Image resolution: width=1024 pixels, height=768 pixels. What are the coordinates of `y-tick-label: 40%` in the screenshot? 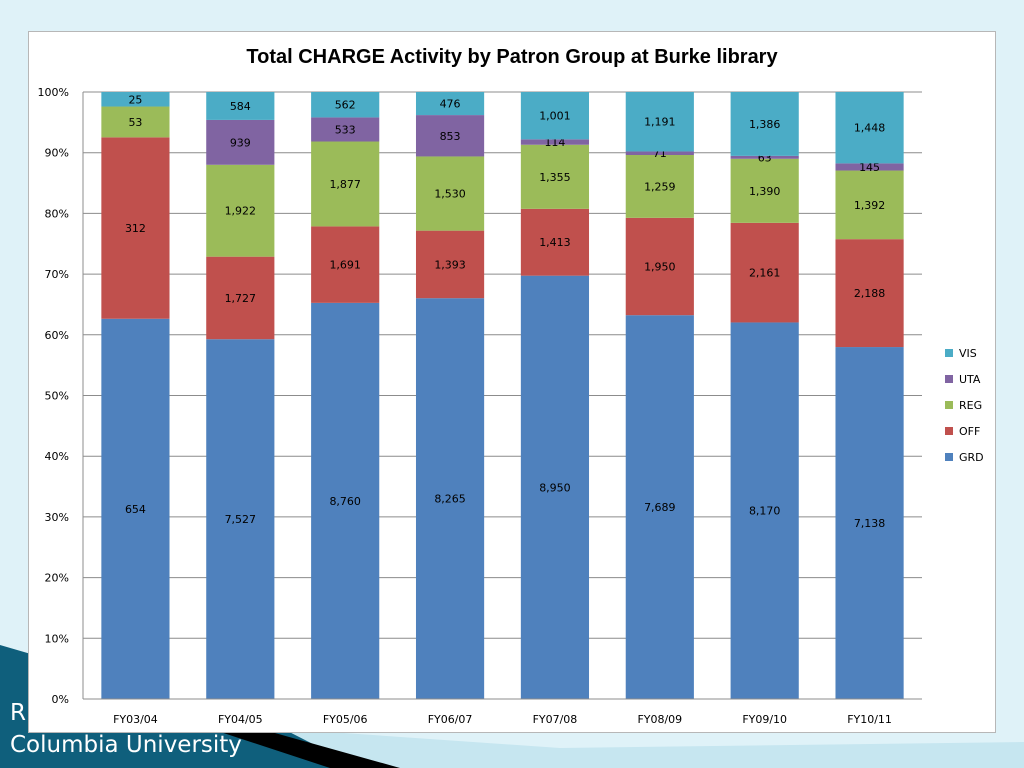 It's located at (57, 456).